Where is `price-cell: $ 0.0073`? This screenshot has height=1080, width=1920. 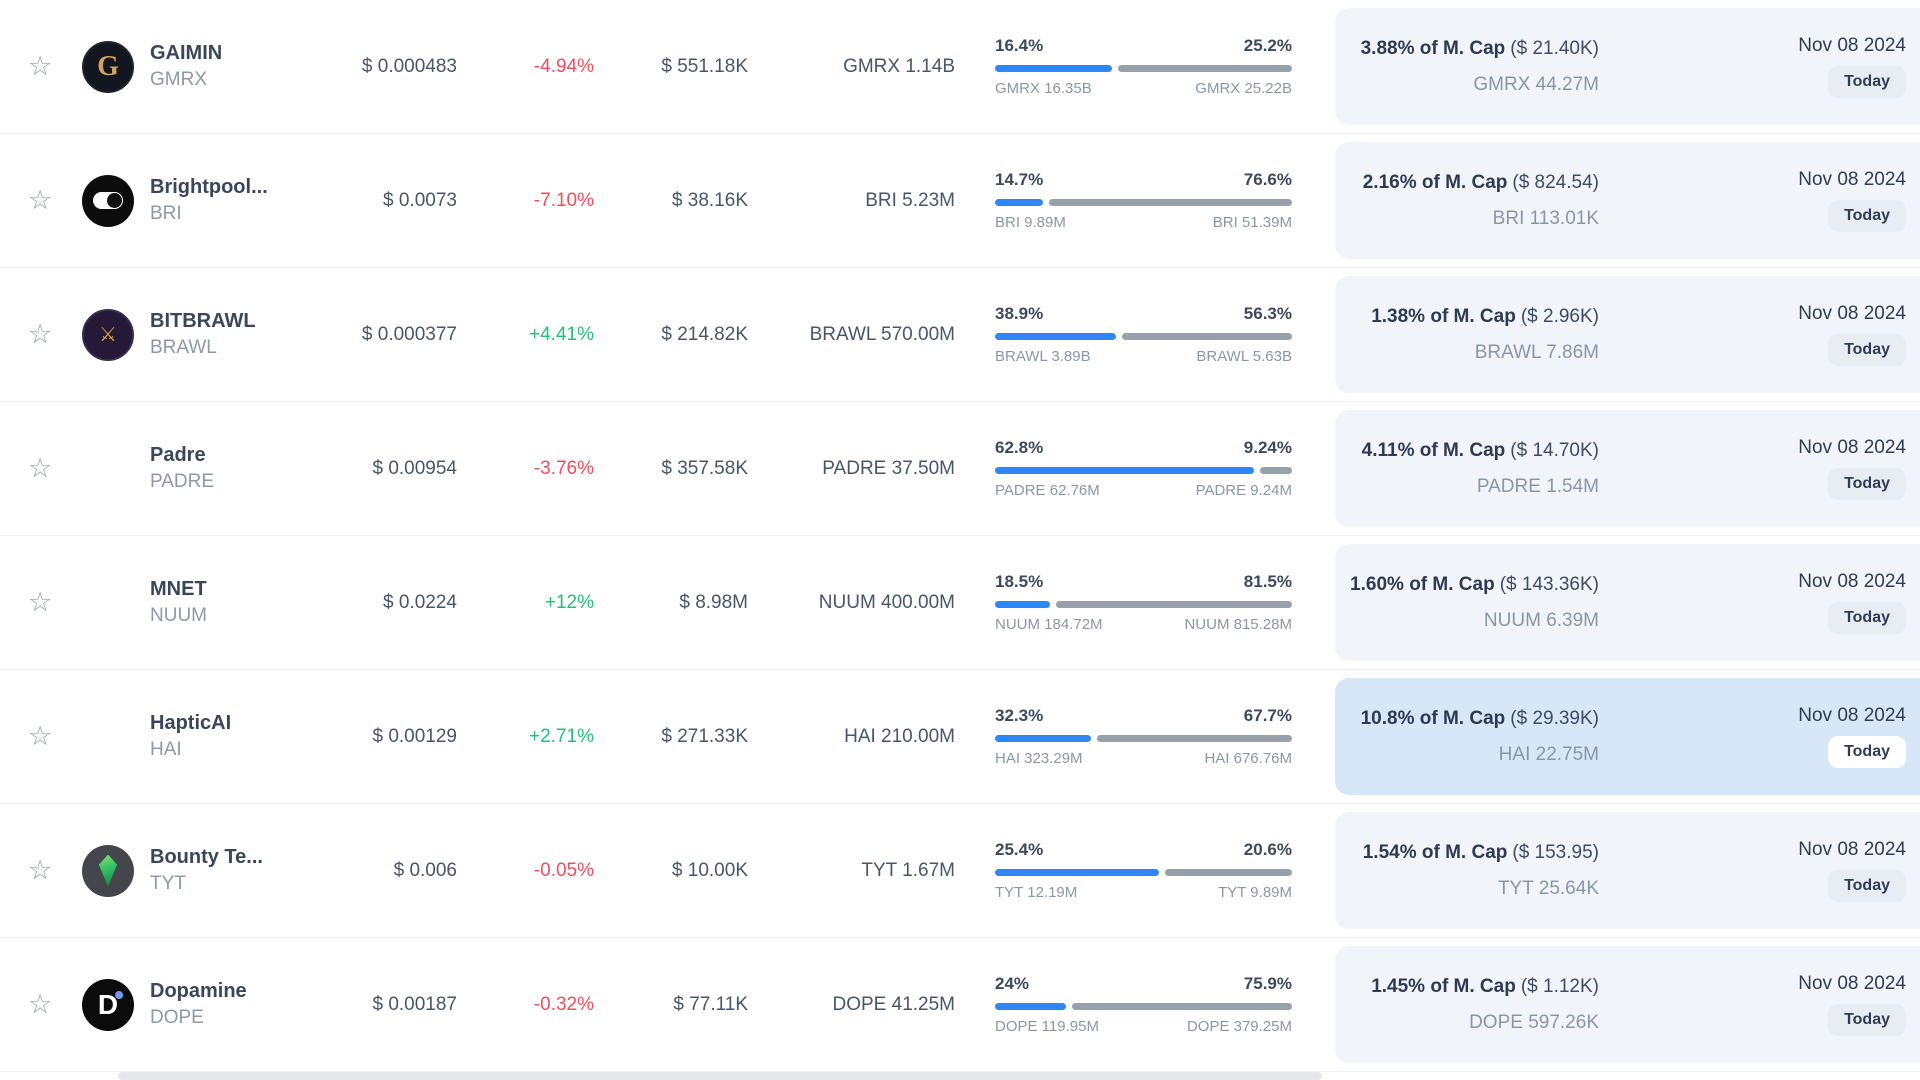
price-cell: $ 0.0073 is located at coordinates (420, 200).